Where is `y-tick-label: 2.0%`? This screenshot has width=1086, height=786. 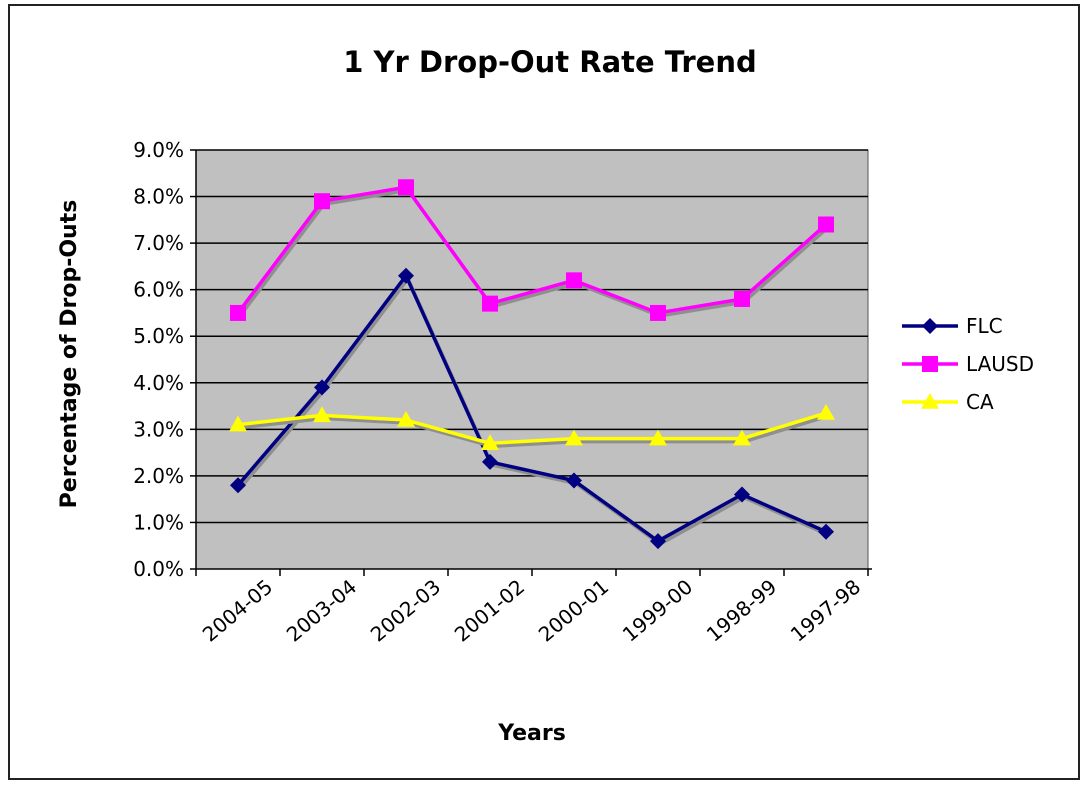
y-tick-label: 2.0% is located at coordinates (158, 476).